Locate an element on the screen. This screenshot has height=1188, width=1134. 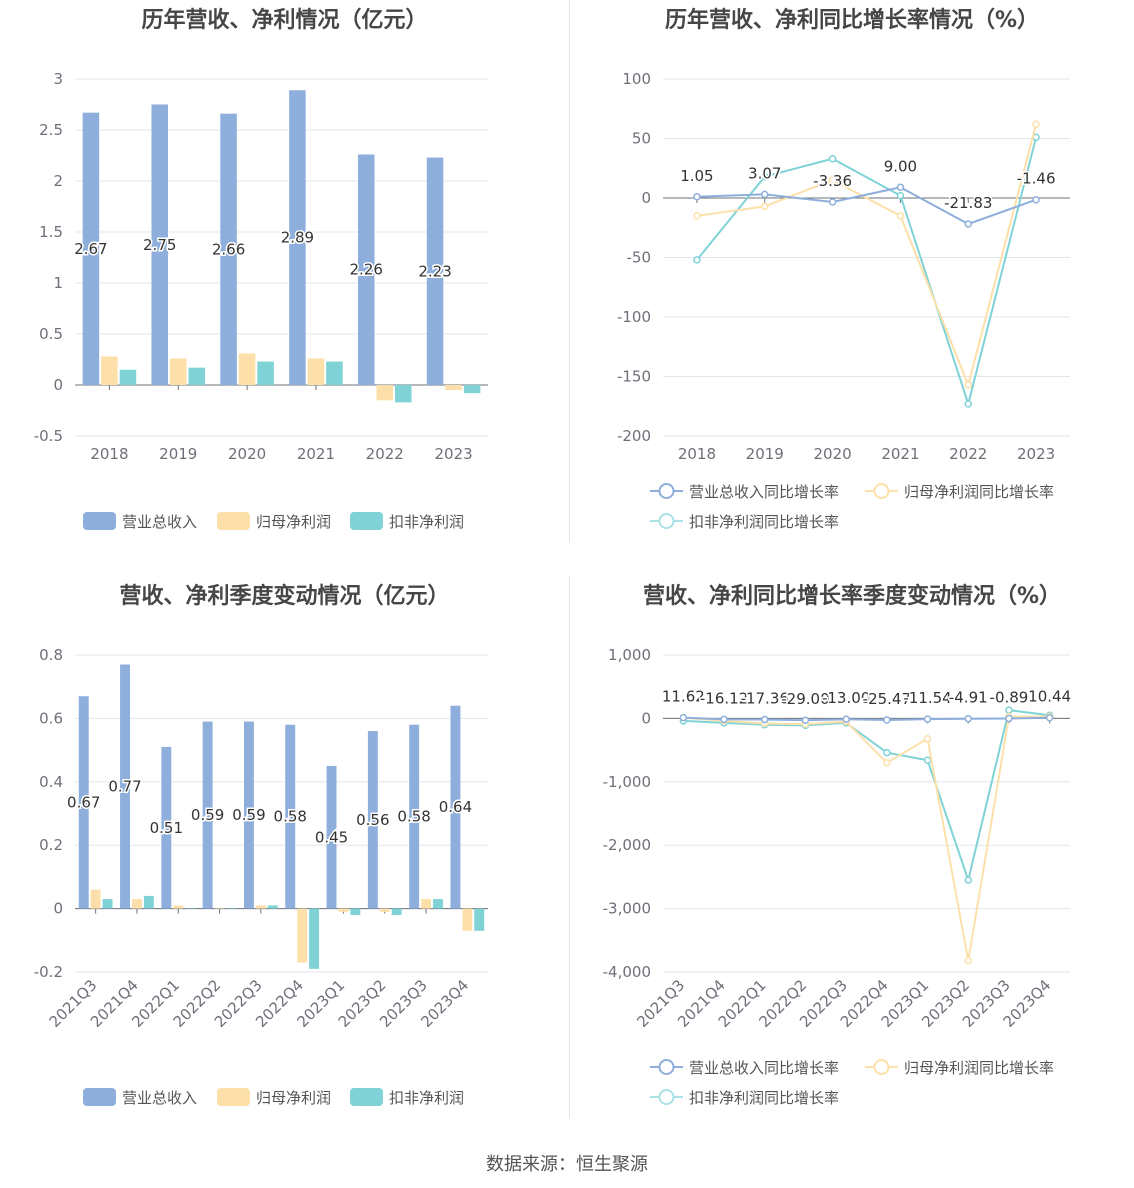
data-label: 0.67 is located at coordinates (83, 802).